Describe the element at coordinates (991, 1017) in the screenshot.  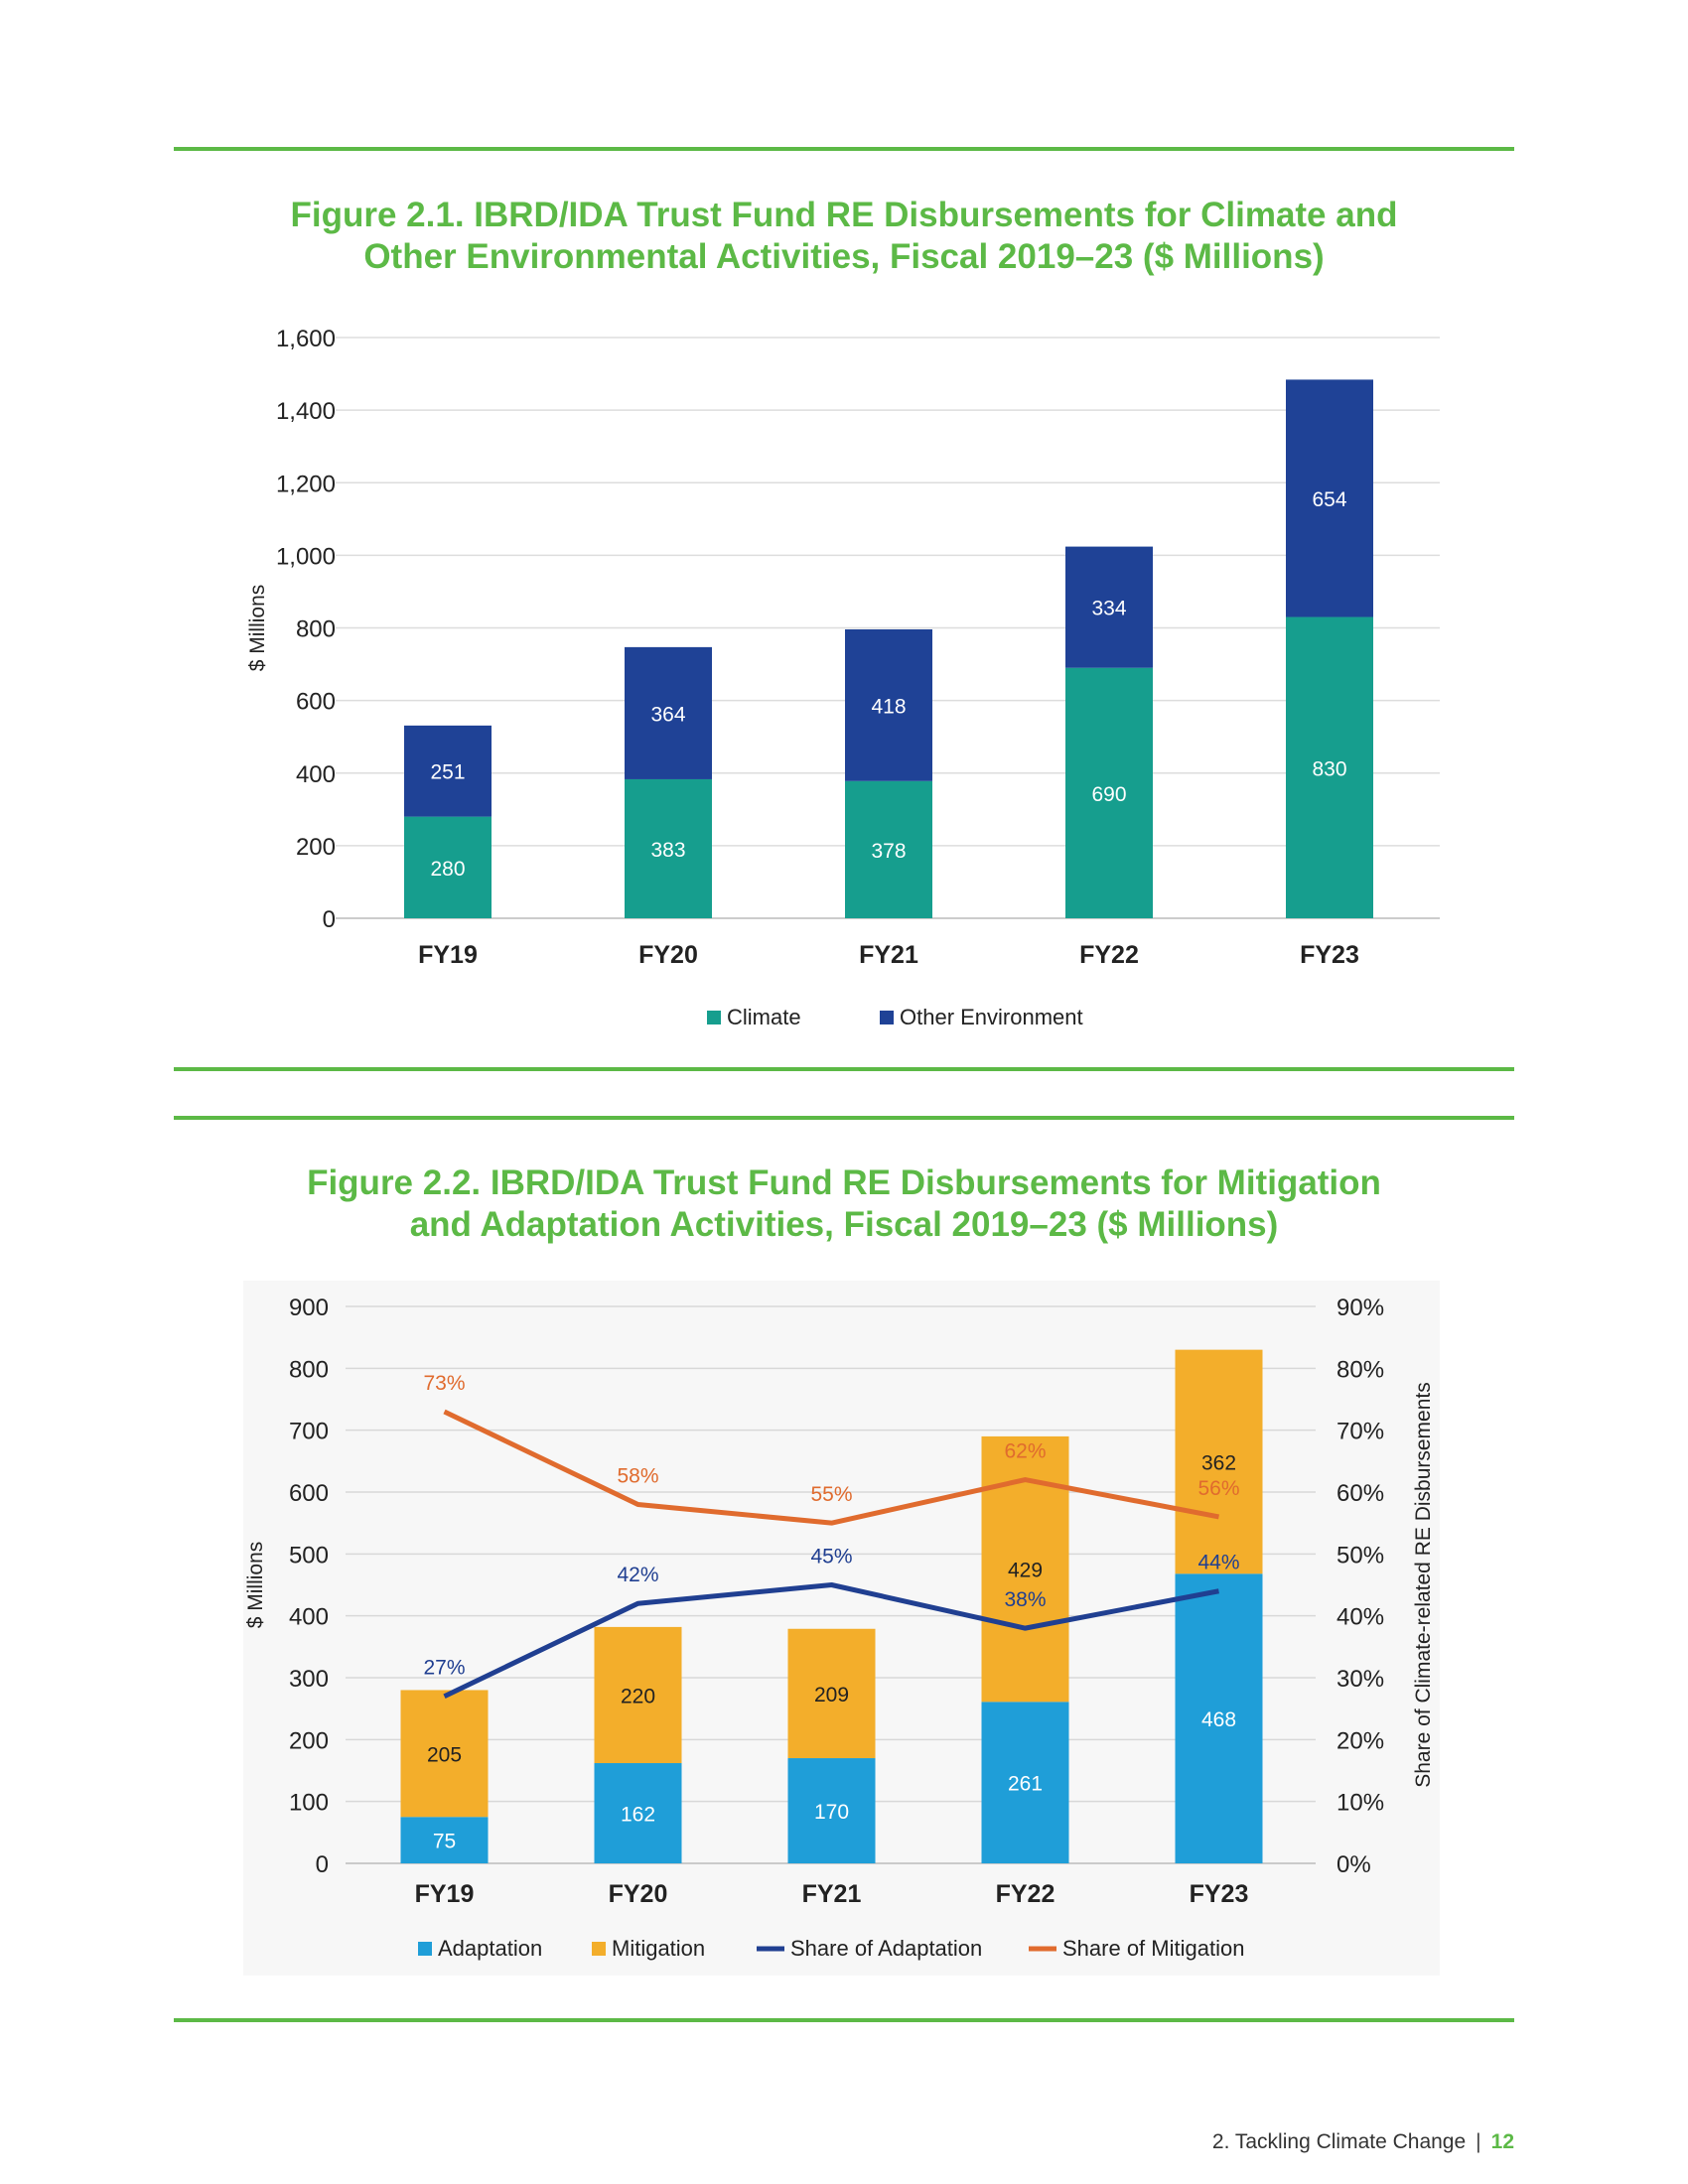
I see `legend-label-other-environment: Other Environment` at that location.